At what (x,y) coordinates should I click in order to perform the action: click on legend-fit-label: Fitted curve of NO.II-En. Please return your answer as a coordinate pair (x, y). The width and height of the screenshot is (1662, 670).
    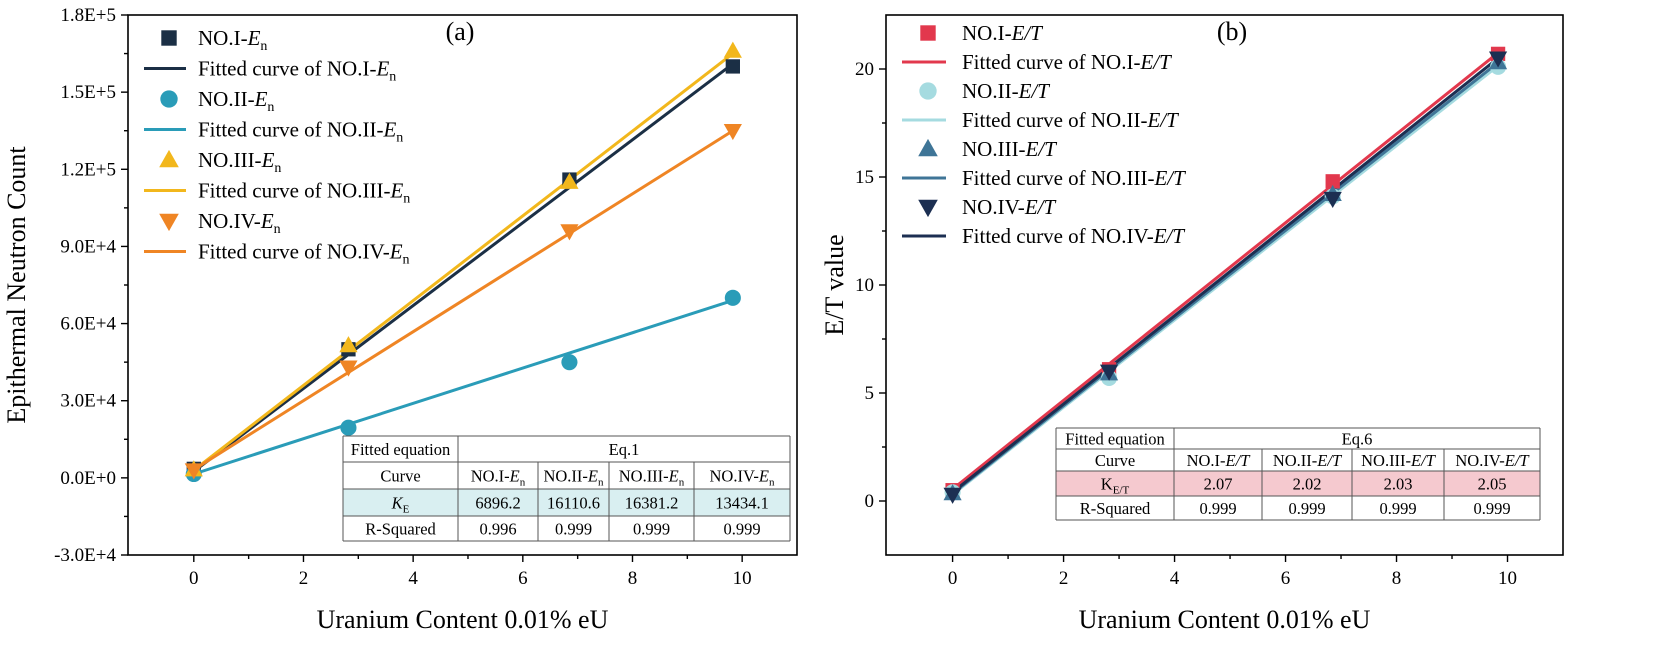
    Looking at the image, I should click on (300, 132).